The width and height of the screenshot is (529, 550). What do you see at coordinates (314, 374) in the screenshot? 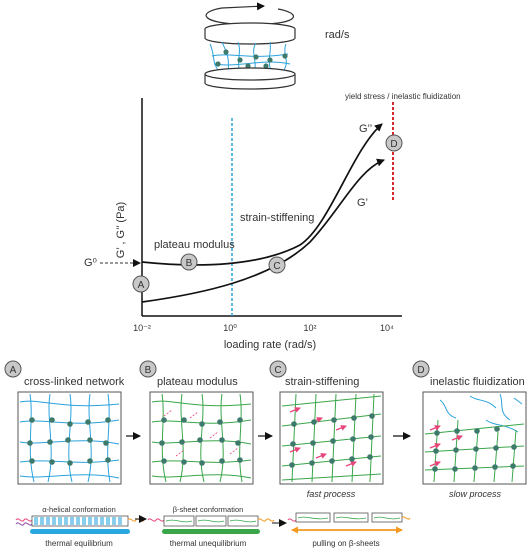
I see `panel-header-c: C strain-stiffening` at bounding box center [314, 374].